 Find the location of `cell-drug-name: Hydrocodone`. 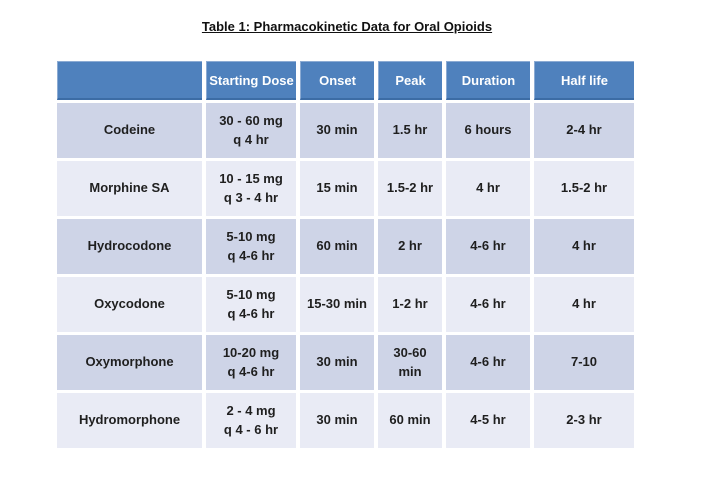

cell-drug-name: Hydrocodone is located at coordinates (129, 246).